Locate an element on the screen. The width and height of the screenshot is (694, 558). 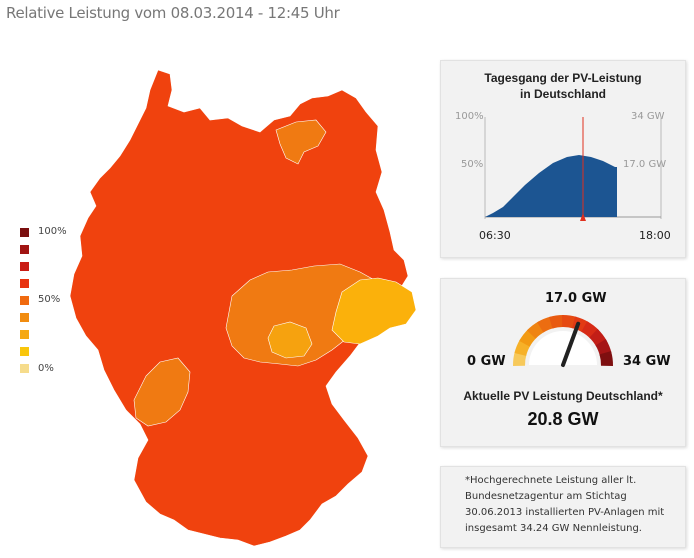
legend-label-50: 50% is located at coordinates (49, 299).